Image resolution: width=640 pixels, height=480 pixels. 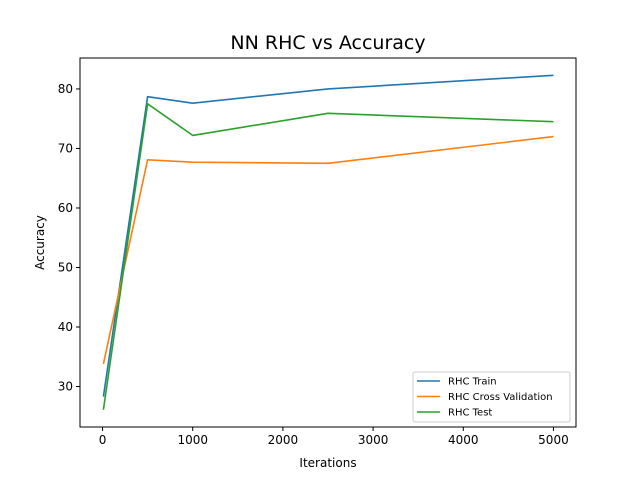 What do you see at coordinates (192, 440) in the screenshot?
I see `x-tick-label: 1000` at bounding box center [192, 440].